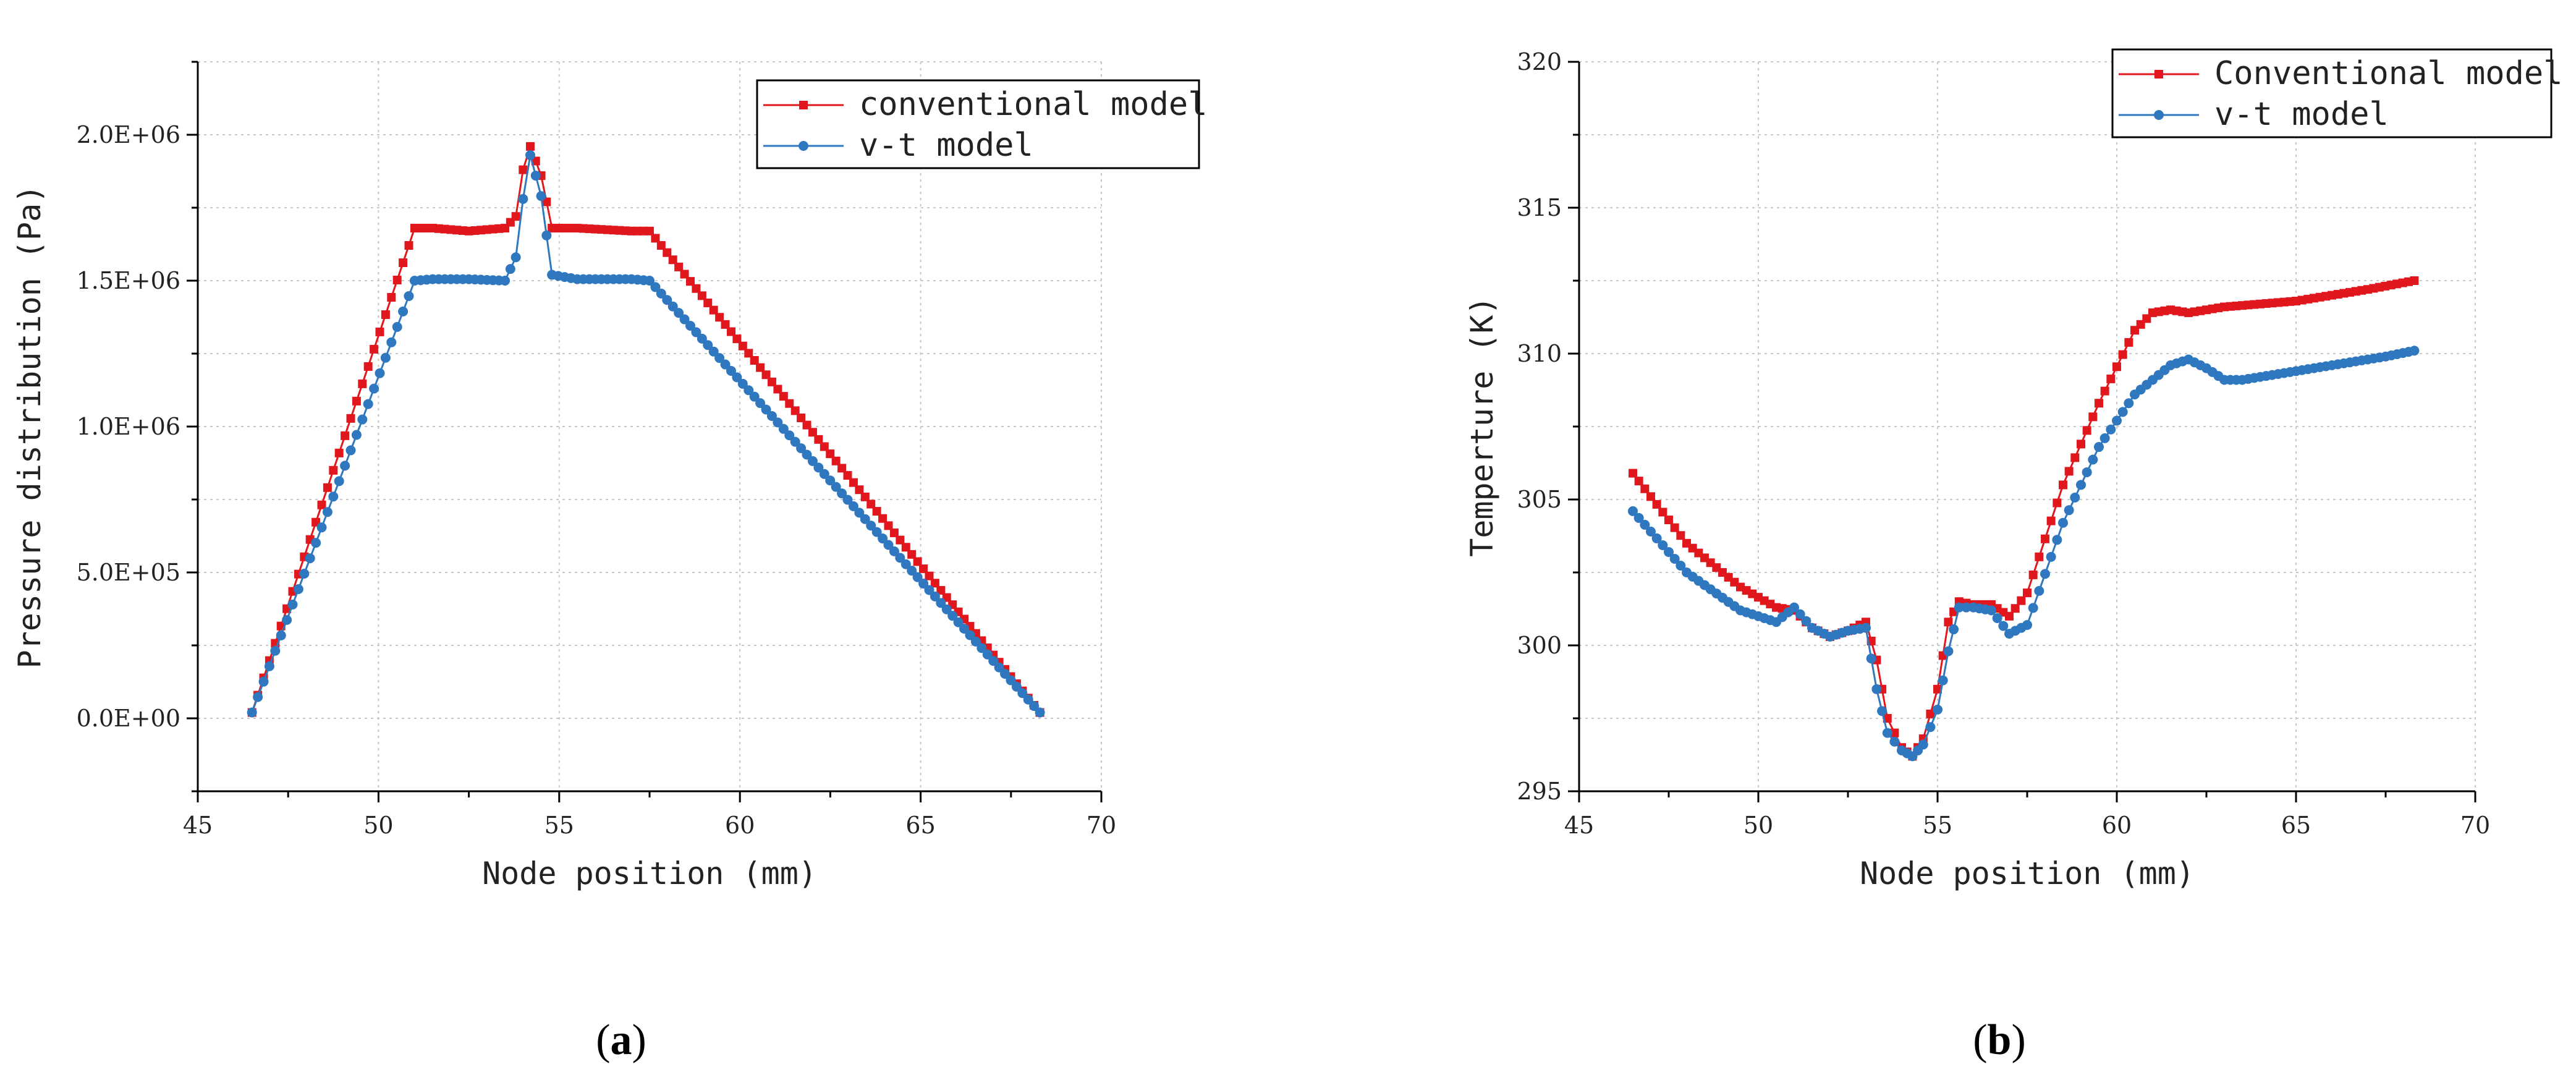 This screenshot has width=2576, height=1088. What do you see at coordinates (198, 825) in the screenshot?
I see `x-tick-label: 45` at bounding box center [198, 825].